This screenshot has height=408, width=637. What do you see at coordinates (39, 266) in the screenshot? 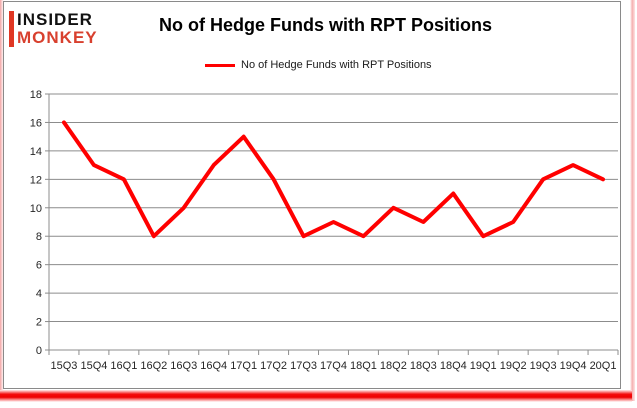
I see `y-tick-label: 6` at bounding box center [39, 266].